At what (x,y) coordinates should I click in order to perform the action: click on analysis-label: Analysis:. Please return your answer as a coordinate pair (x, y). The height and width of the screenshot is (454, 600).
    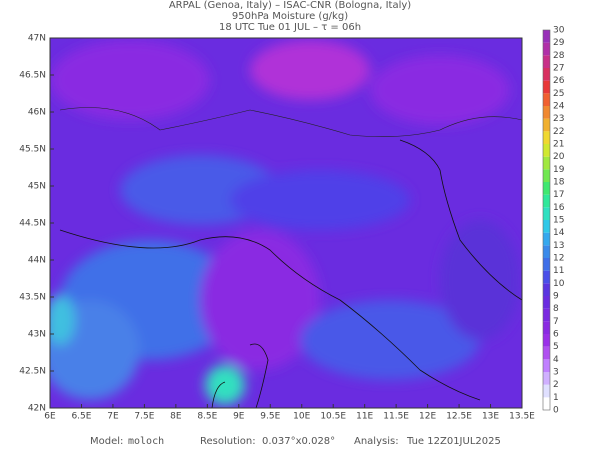
    Looking at the image, I should click on (376, 441).